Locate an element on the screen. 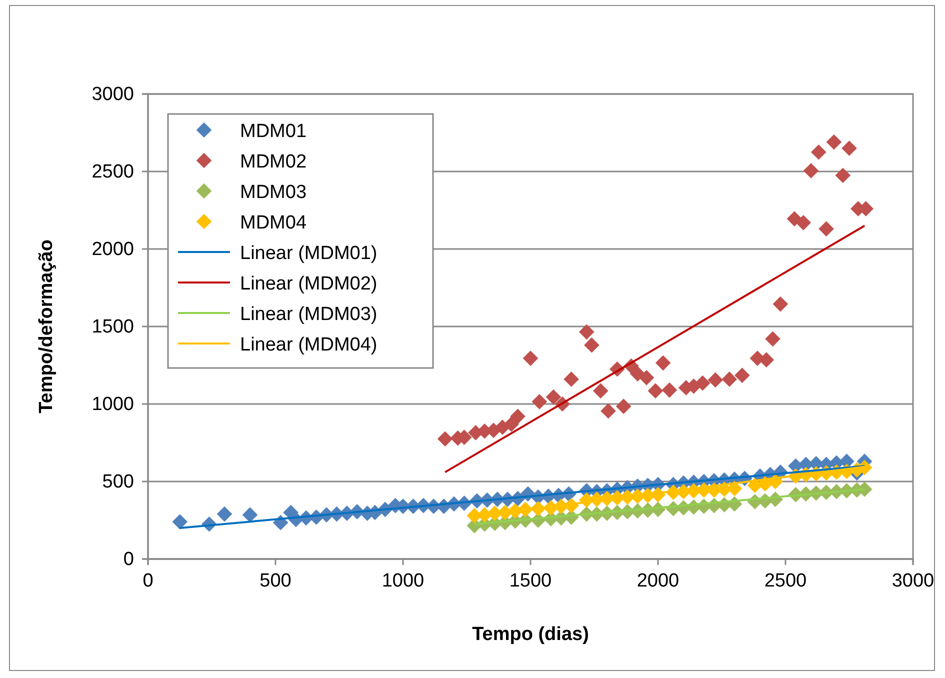 Image resolution: width=945 pixels, height=678 pixels. y-tick-label: 0 is located at coordinates (128, 559).